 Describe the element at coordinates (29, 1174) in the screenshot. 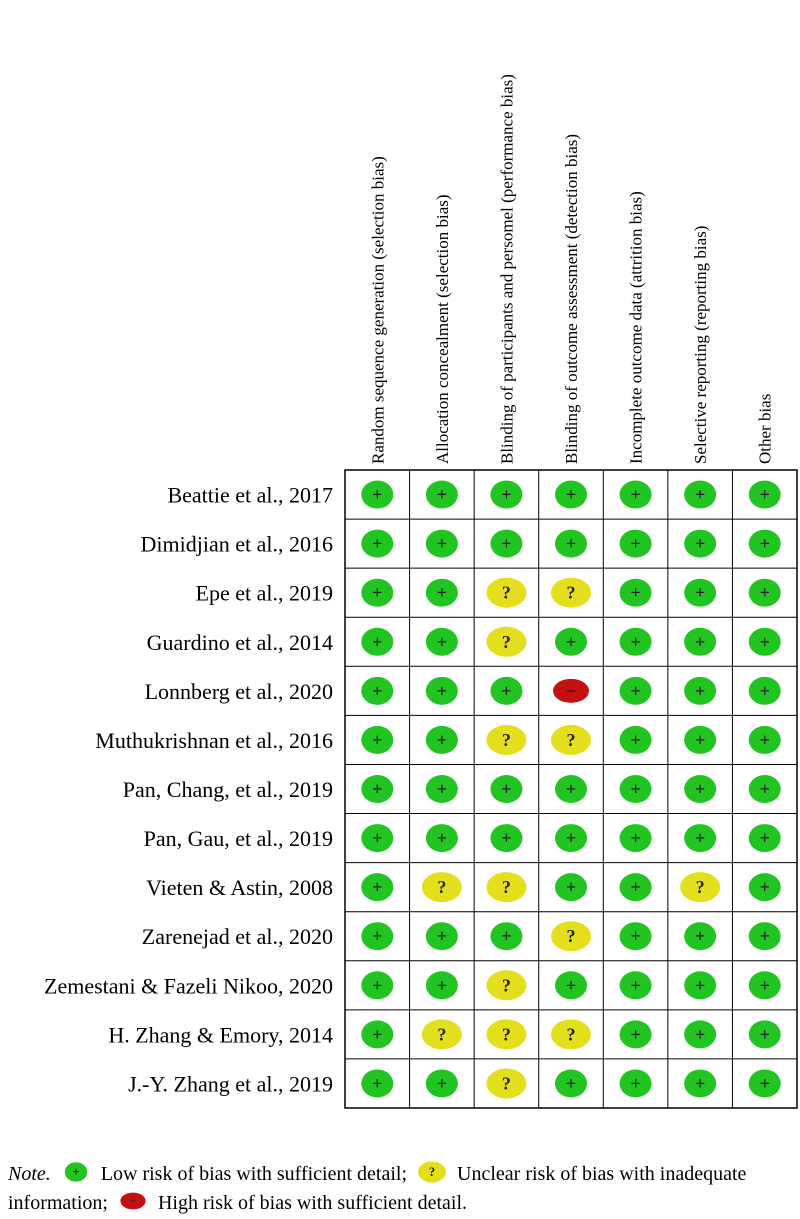

I see `note-label: Note.` at that location.